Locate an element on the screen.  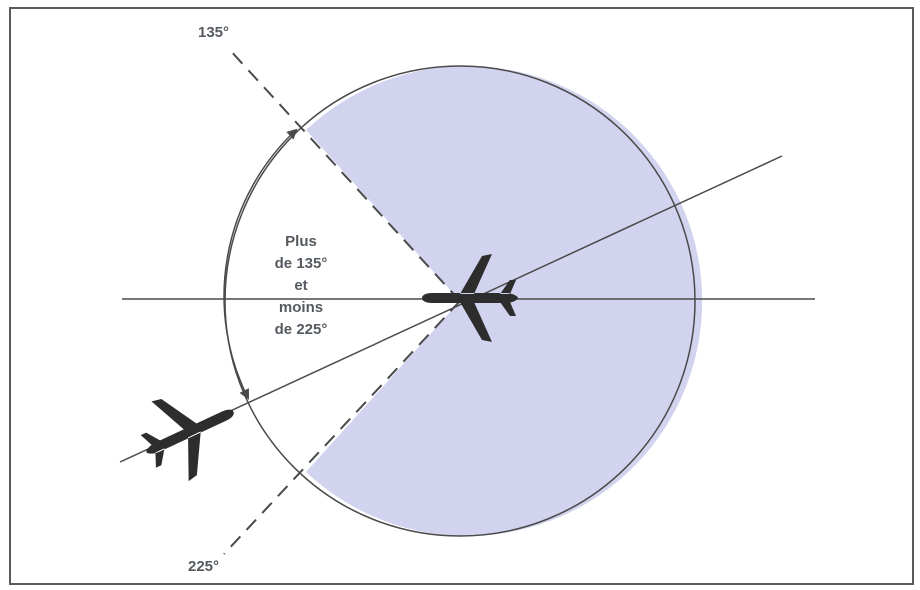
angle-225-label: 225° is located at coordinates (203, 566).